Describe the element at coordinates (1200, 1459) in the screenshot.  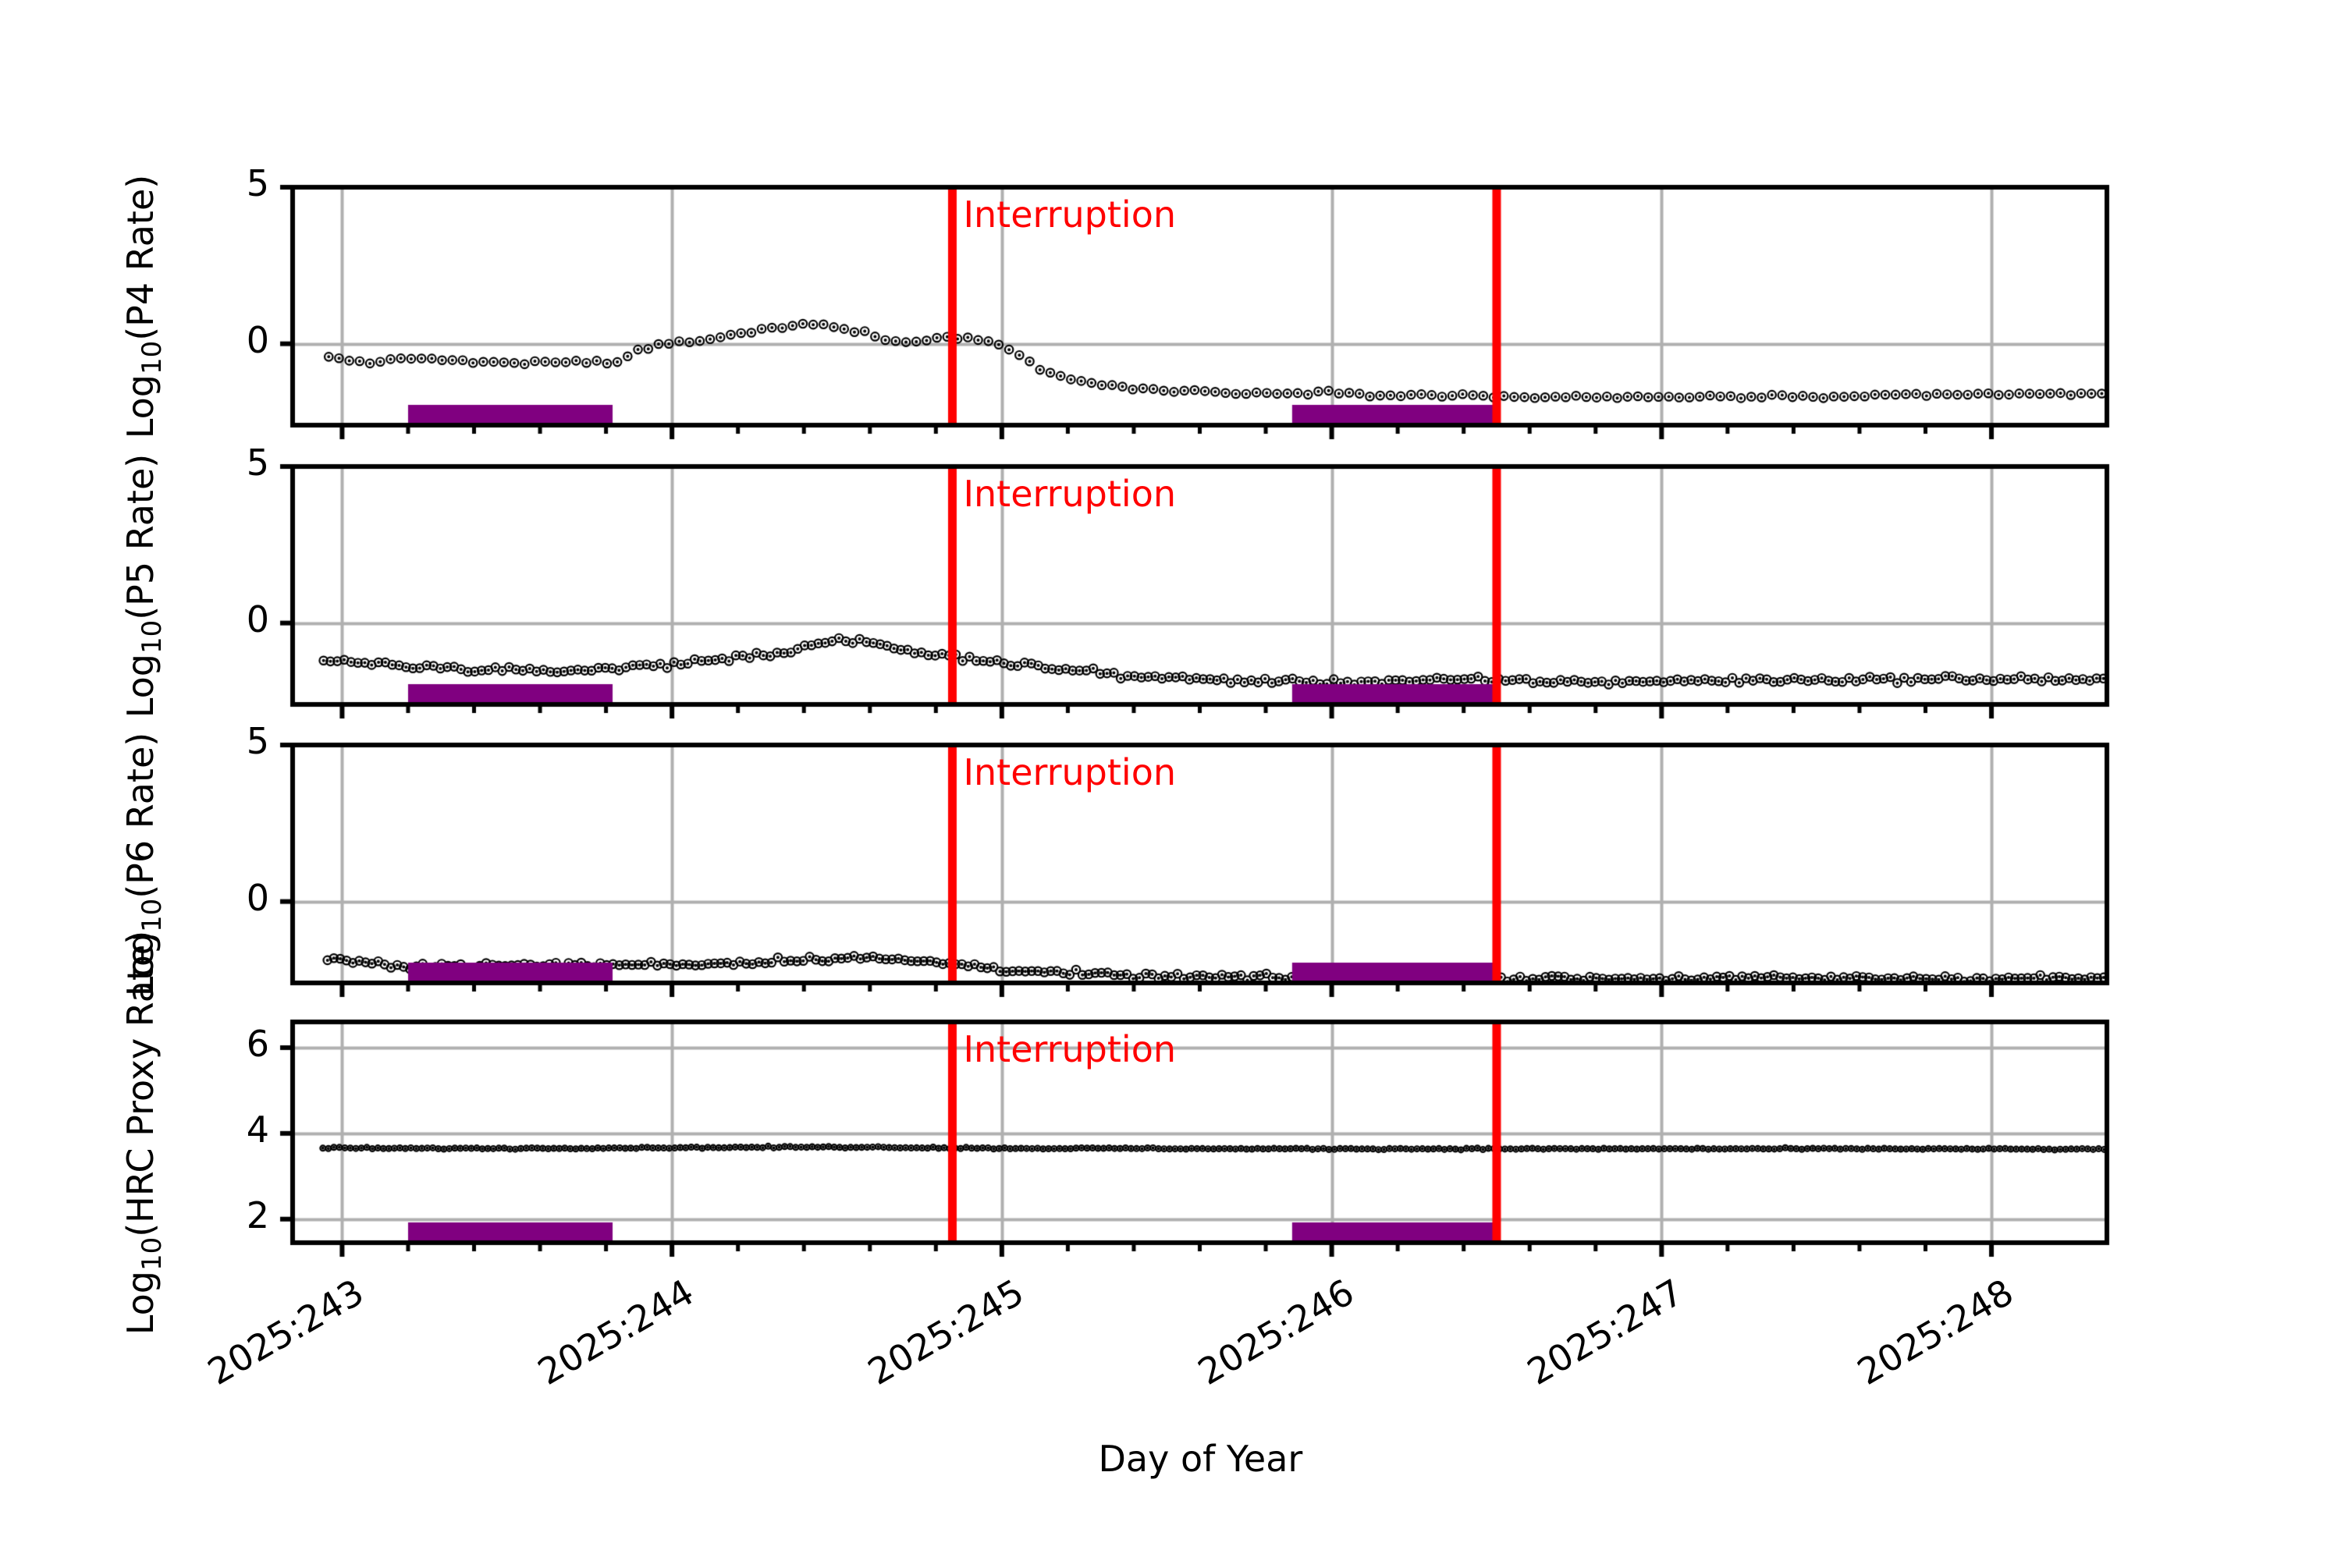
I see `xaxis-label: Day of Year` at that location.